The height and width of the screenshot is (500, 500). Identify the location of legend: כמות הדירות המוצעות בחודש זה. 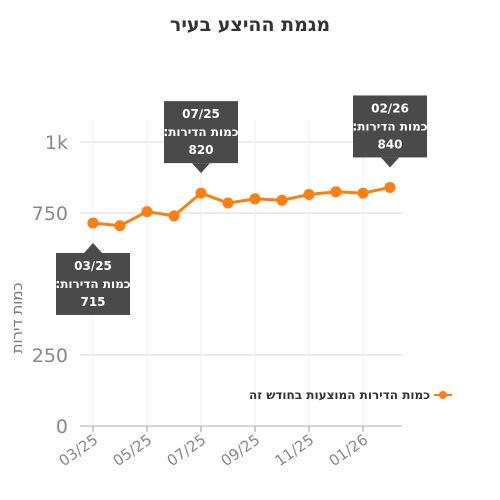
(350, 395).